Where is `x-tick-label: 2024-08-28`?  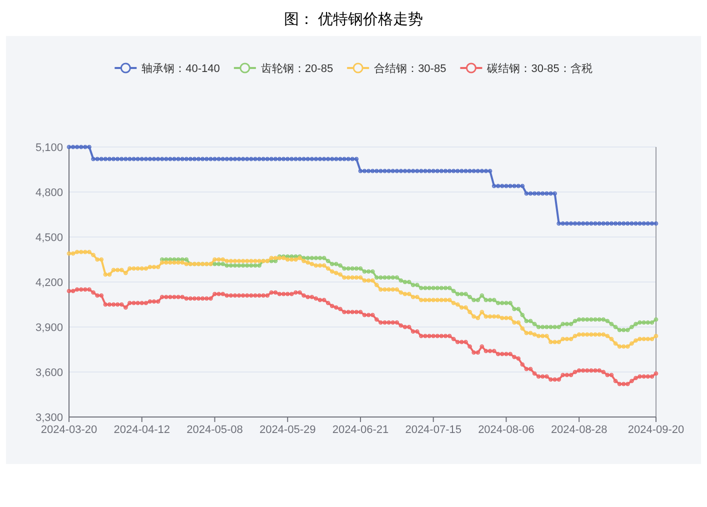 x-tick-label: 2024-08-28 is located at coordinates (579, 430).